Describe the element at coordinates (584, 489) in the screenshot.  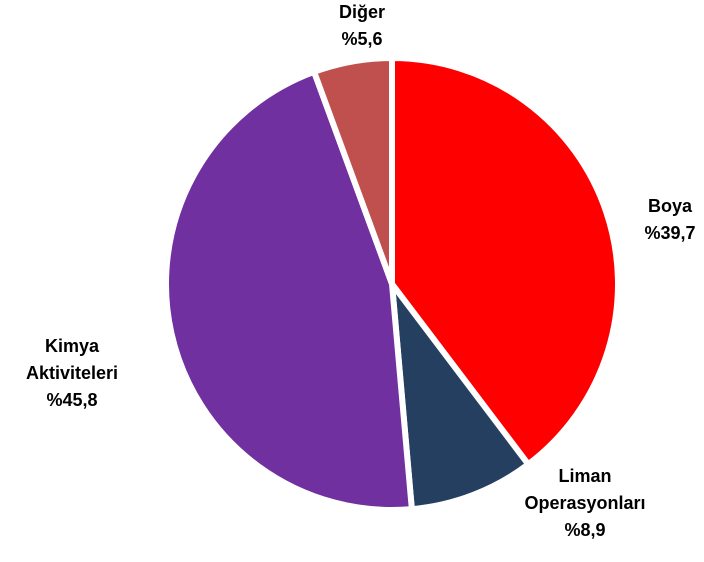
I see `slice-label: Liman Operasyonları` at that location.